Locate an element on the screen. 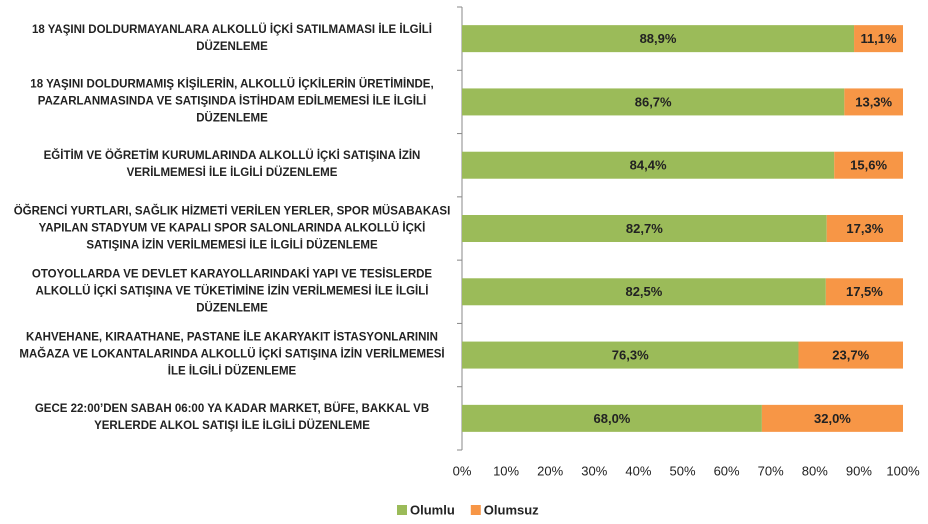  x-tick-label: 100% is located at coordinates (903, 470).